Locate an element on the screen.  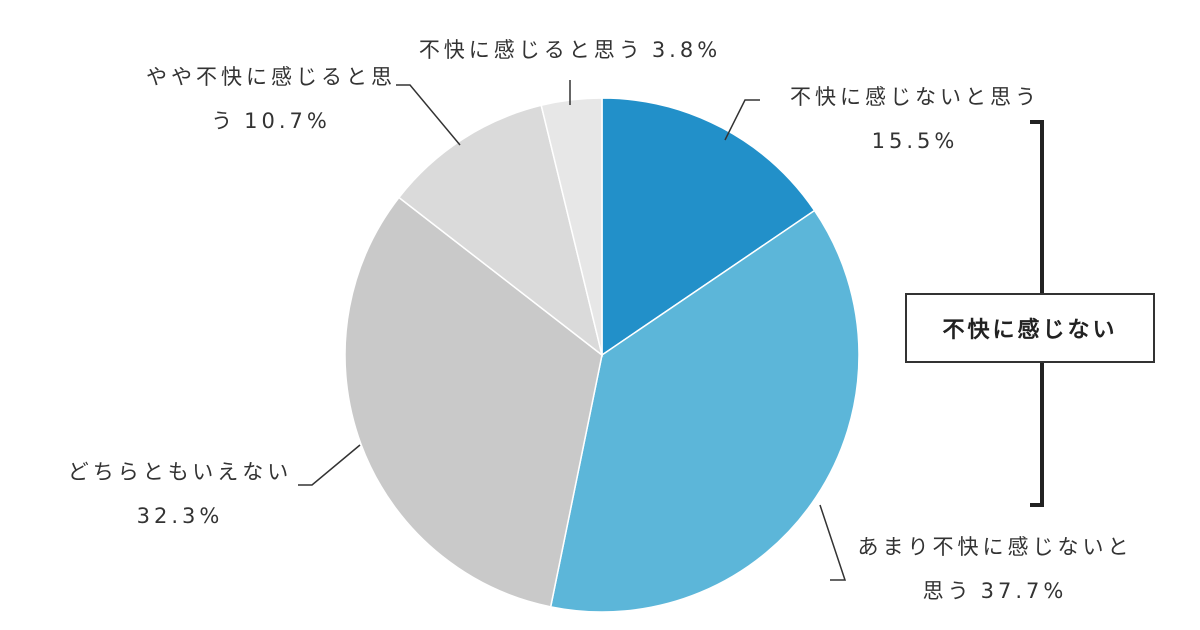
category-label: やや不快に感じると思う is located at coordinates (271, 99).